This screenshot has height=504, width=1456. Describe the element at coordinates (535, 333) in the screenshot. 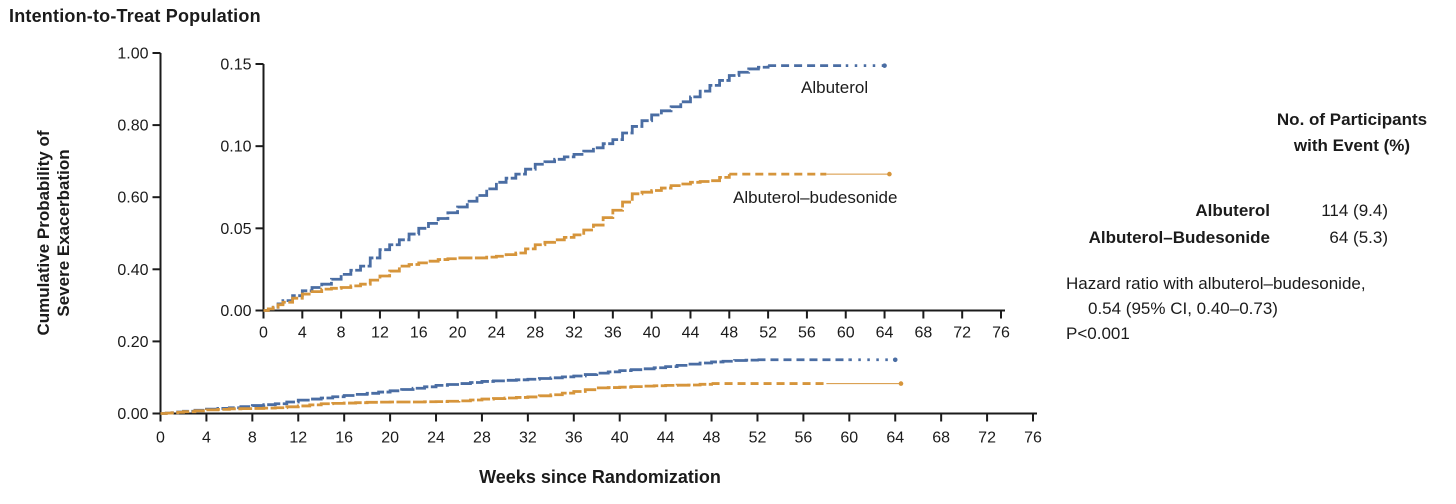

I see `inset-x-tick-label: 28` at that location.